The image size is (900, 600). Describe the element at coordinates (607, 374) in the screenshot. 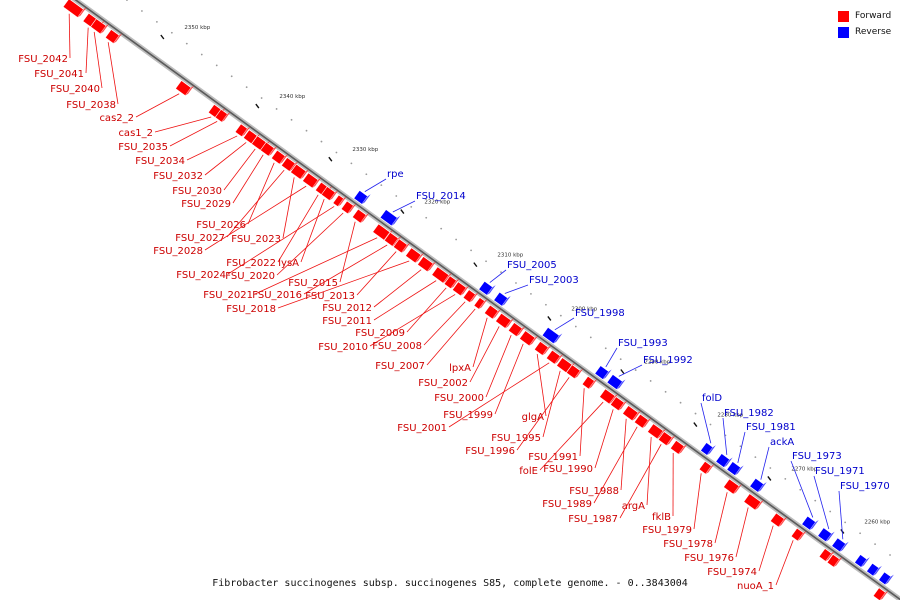

I see `FSU_1993-gene-face` at that location.